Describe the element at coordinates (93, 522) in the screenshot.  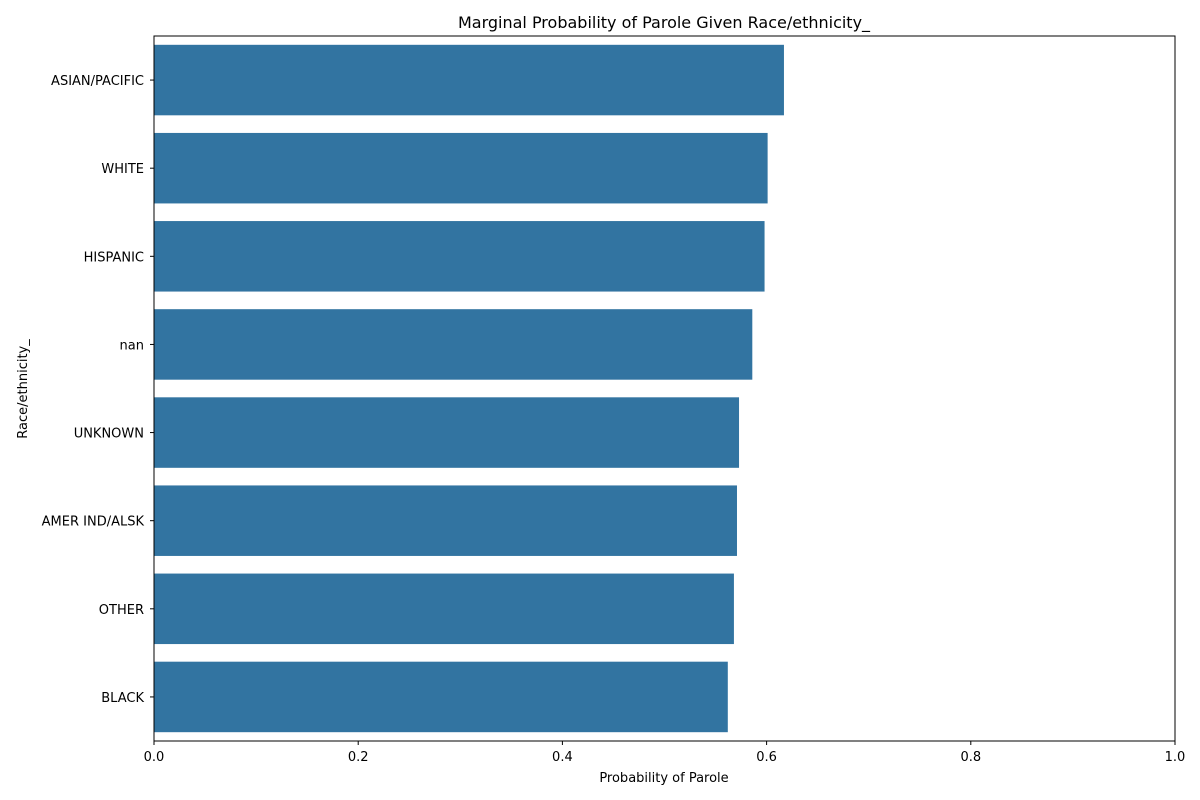
I see `y-tick-label: AMER IND/ALSK` at that location.